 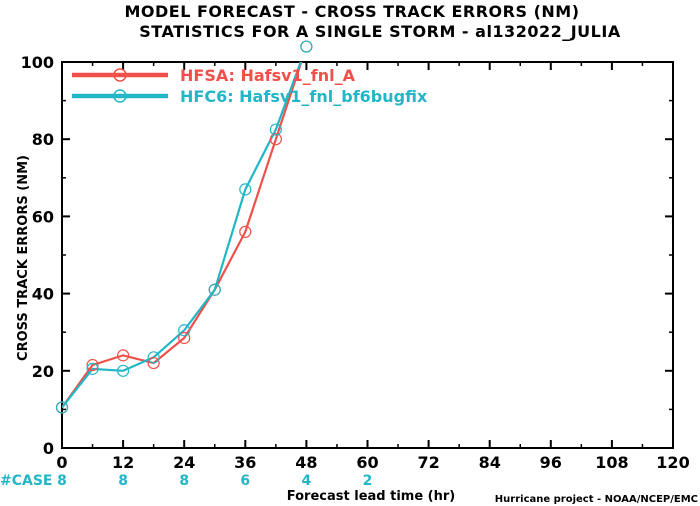 I want to click on y-tick-label: 0, so click(x=48, y=448).